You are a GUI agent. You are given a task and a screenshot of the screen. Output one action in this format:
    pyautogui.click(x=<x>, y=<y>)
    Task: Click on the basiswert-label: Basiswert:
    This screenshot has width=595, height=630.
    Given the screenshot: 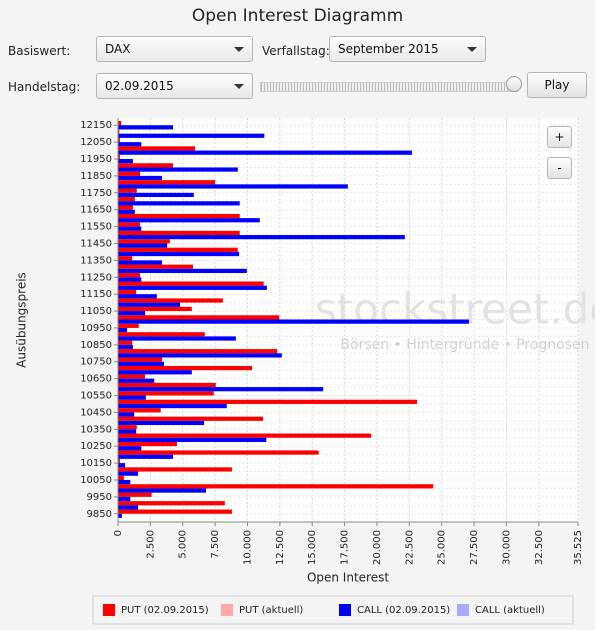 What is the action you would take?
    pyautogui.click(x=39, y=51)
    